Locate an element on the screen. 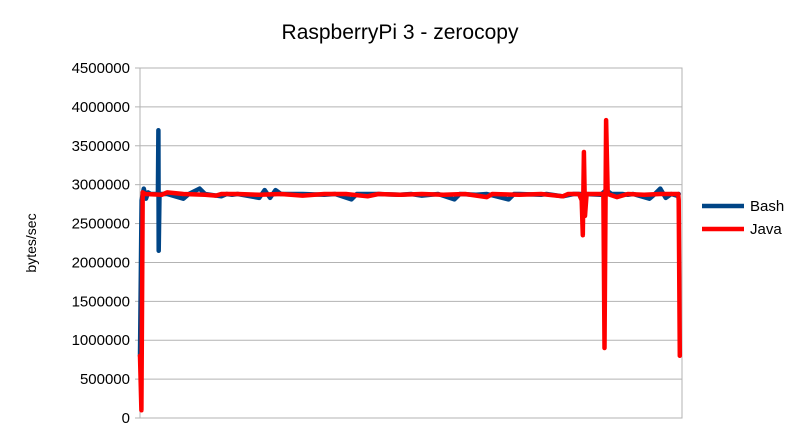 This screenshot has width=806, height=435. y-tick-label: 4000000 is located at coordinates (101, 107).